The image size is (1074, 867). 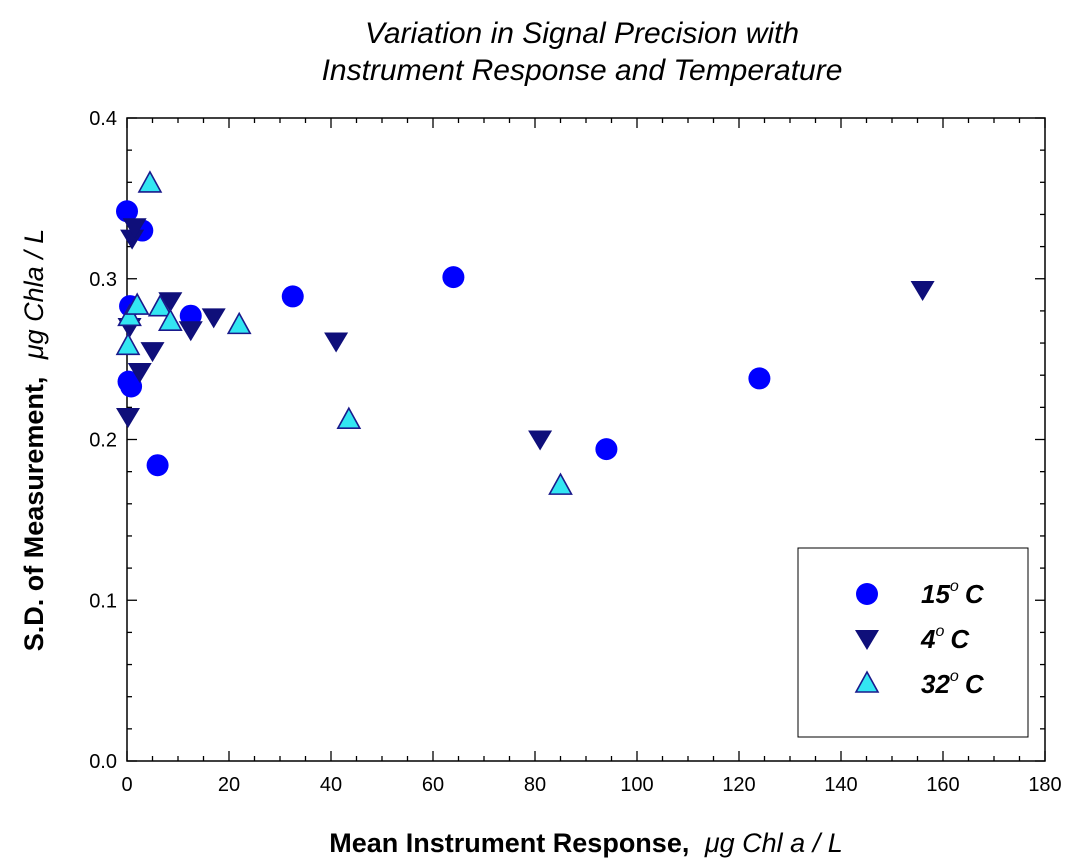 I want to click on legend-label-2: 32o C, so click(x=953, y=683).